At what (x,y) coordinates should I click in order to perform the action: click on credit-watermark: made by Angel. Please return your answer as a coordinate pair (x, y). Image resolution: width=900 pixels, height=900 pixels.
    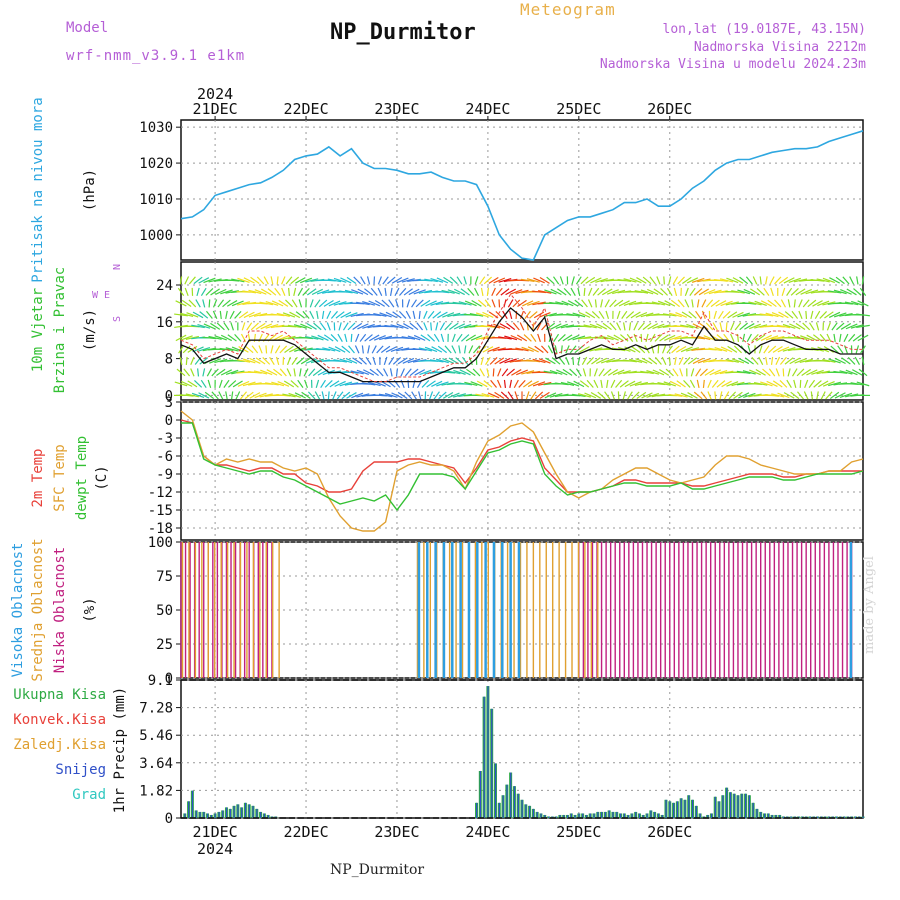
    Looking at the image, I should click on (869, 605).